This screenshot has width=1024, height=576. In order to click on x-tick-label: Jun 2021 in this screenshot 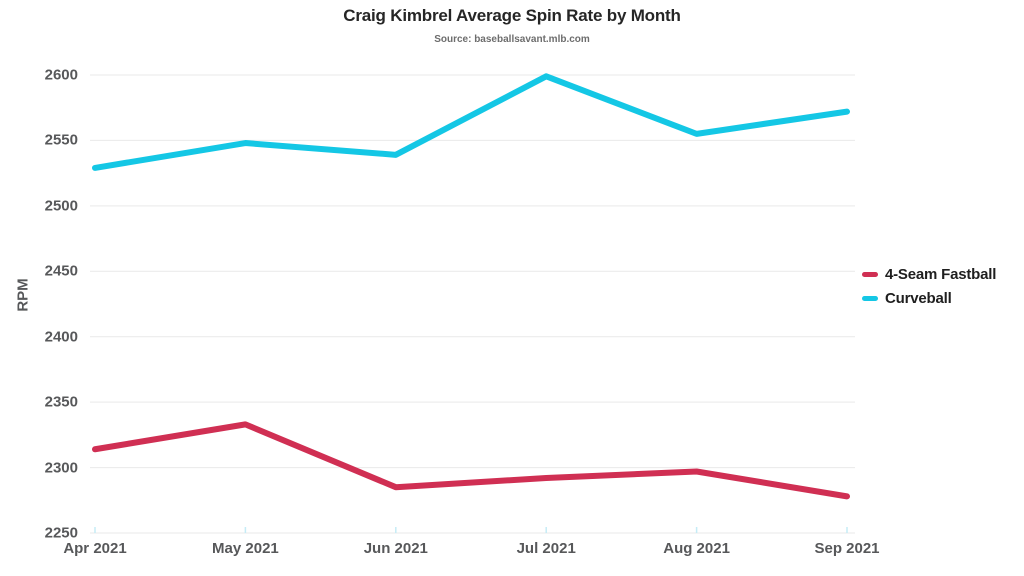, I will do `click(395, 548)`.